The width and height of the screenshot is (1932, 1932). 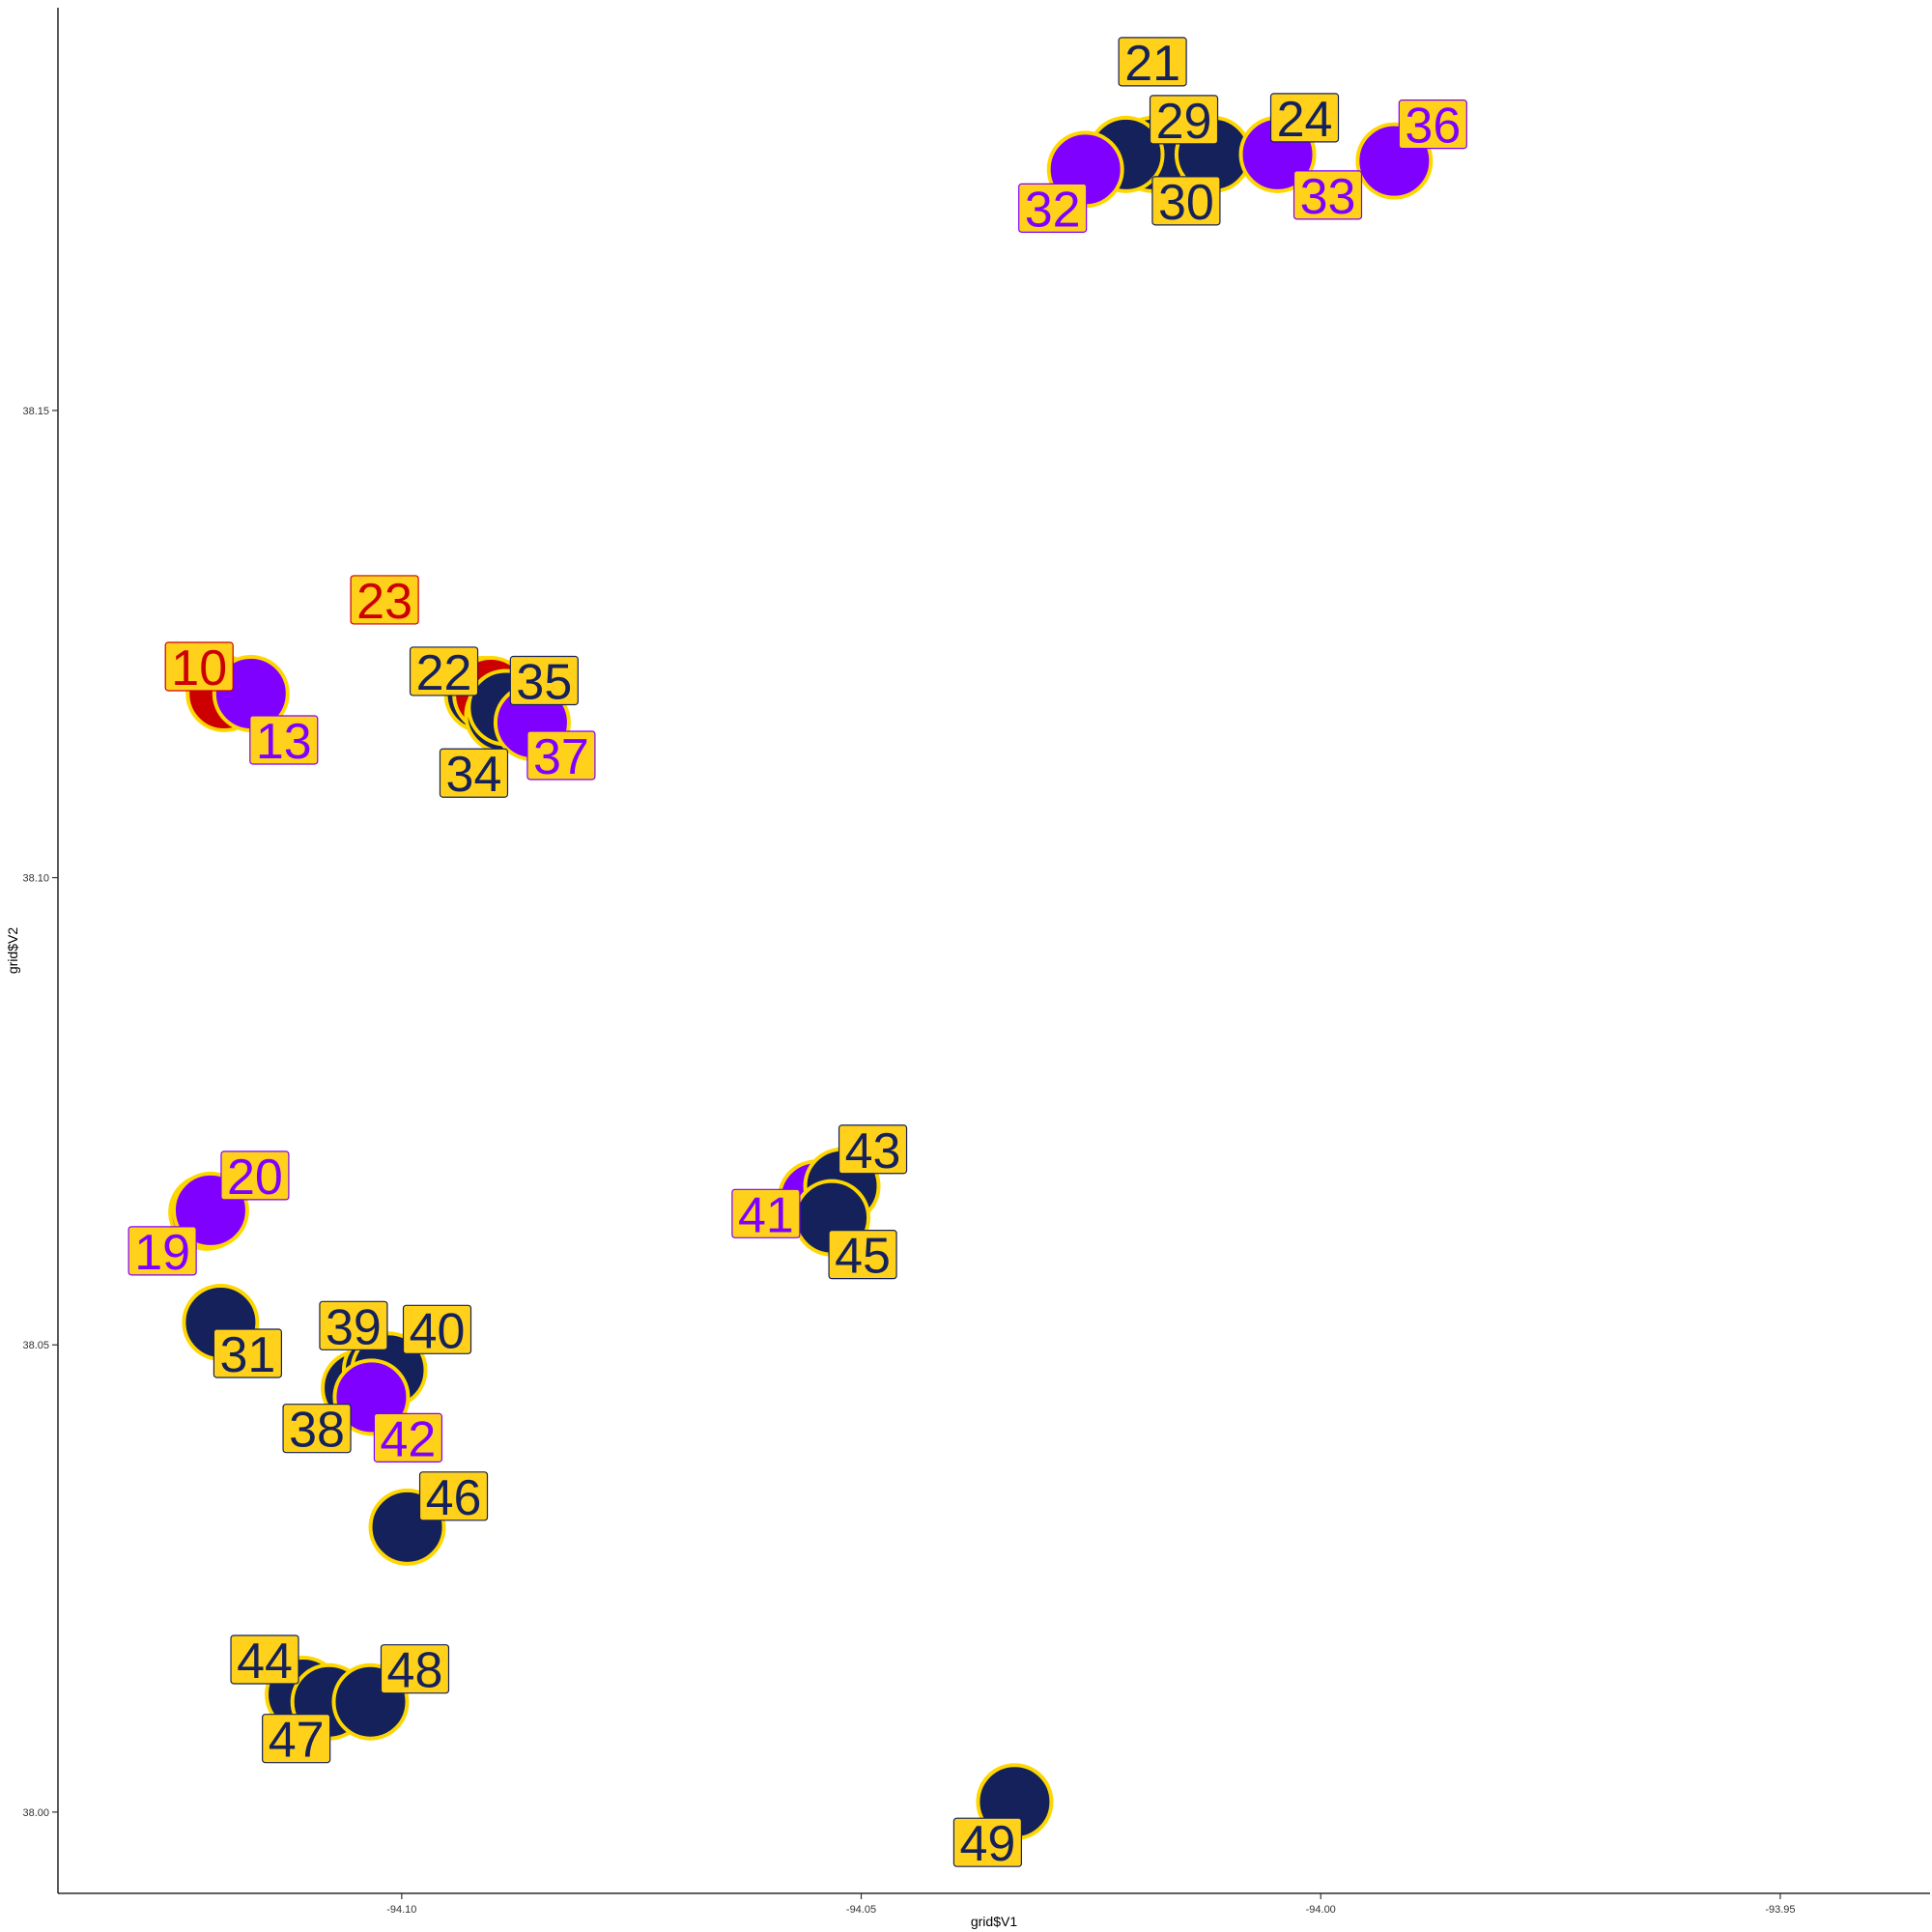 I want to click on point-41-label: 41, so click(x=766, y=1215).